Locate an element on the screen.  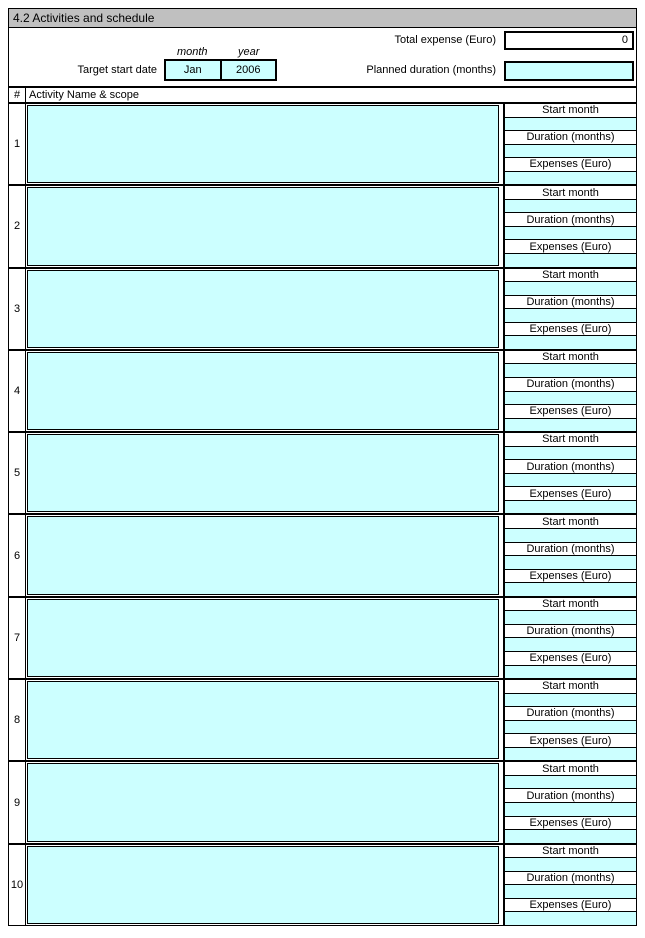
row-number: 9 is located at coordinates (17, 802).